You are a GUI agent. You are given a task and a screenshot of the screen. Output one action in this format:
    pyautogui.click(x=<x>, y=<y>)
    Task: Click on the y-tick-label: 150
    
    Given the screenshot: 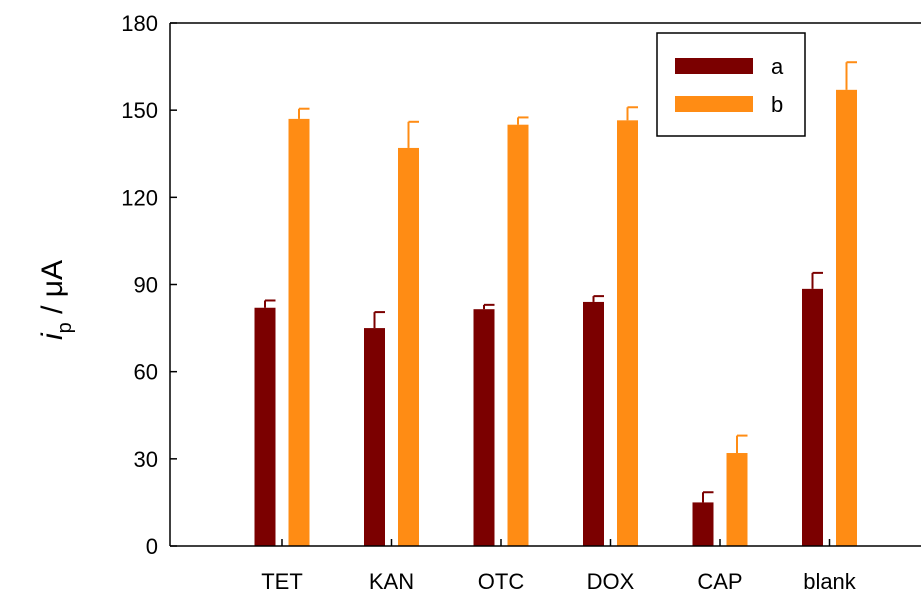 What is the action you would take?
    pyautogui.click(x=139, y=110)
    